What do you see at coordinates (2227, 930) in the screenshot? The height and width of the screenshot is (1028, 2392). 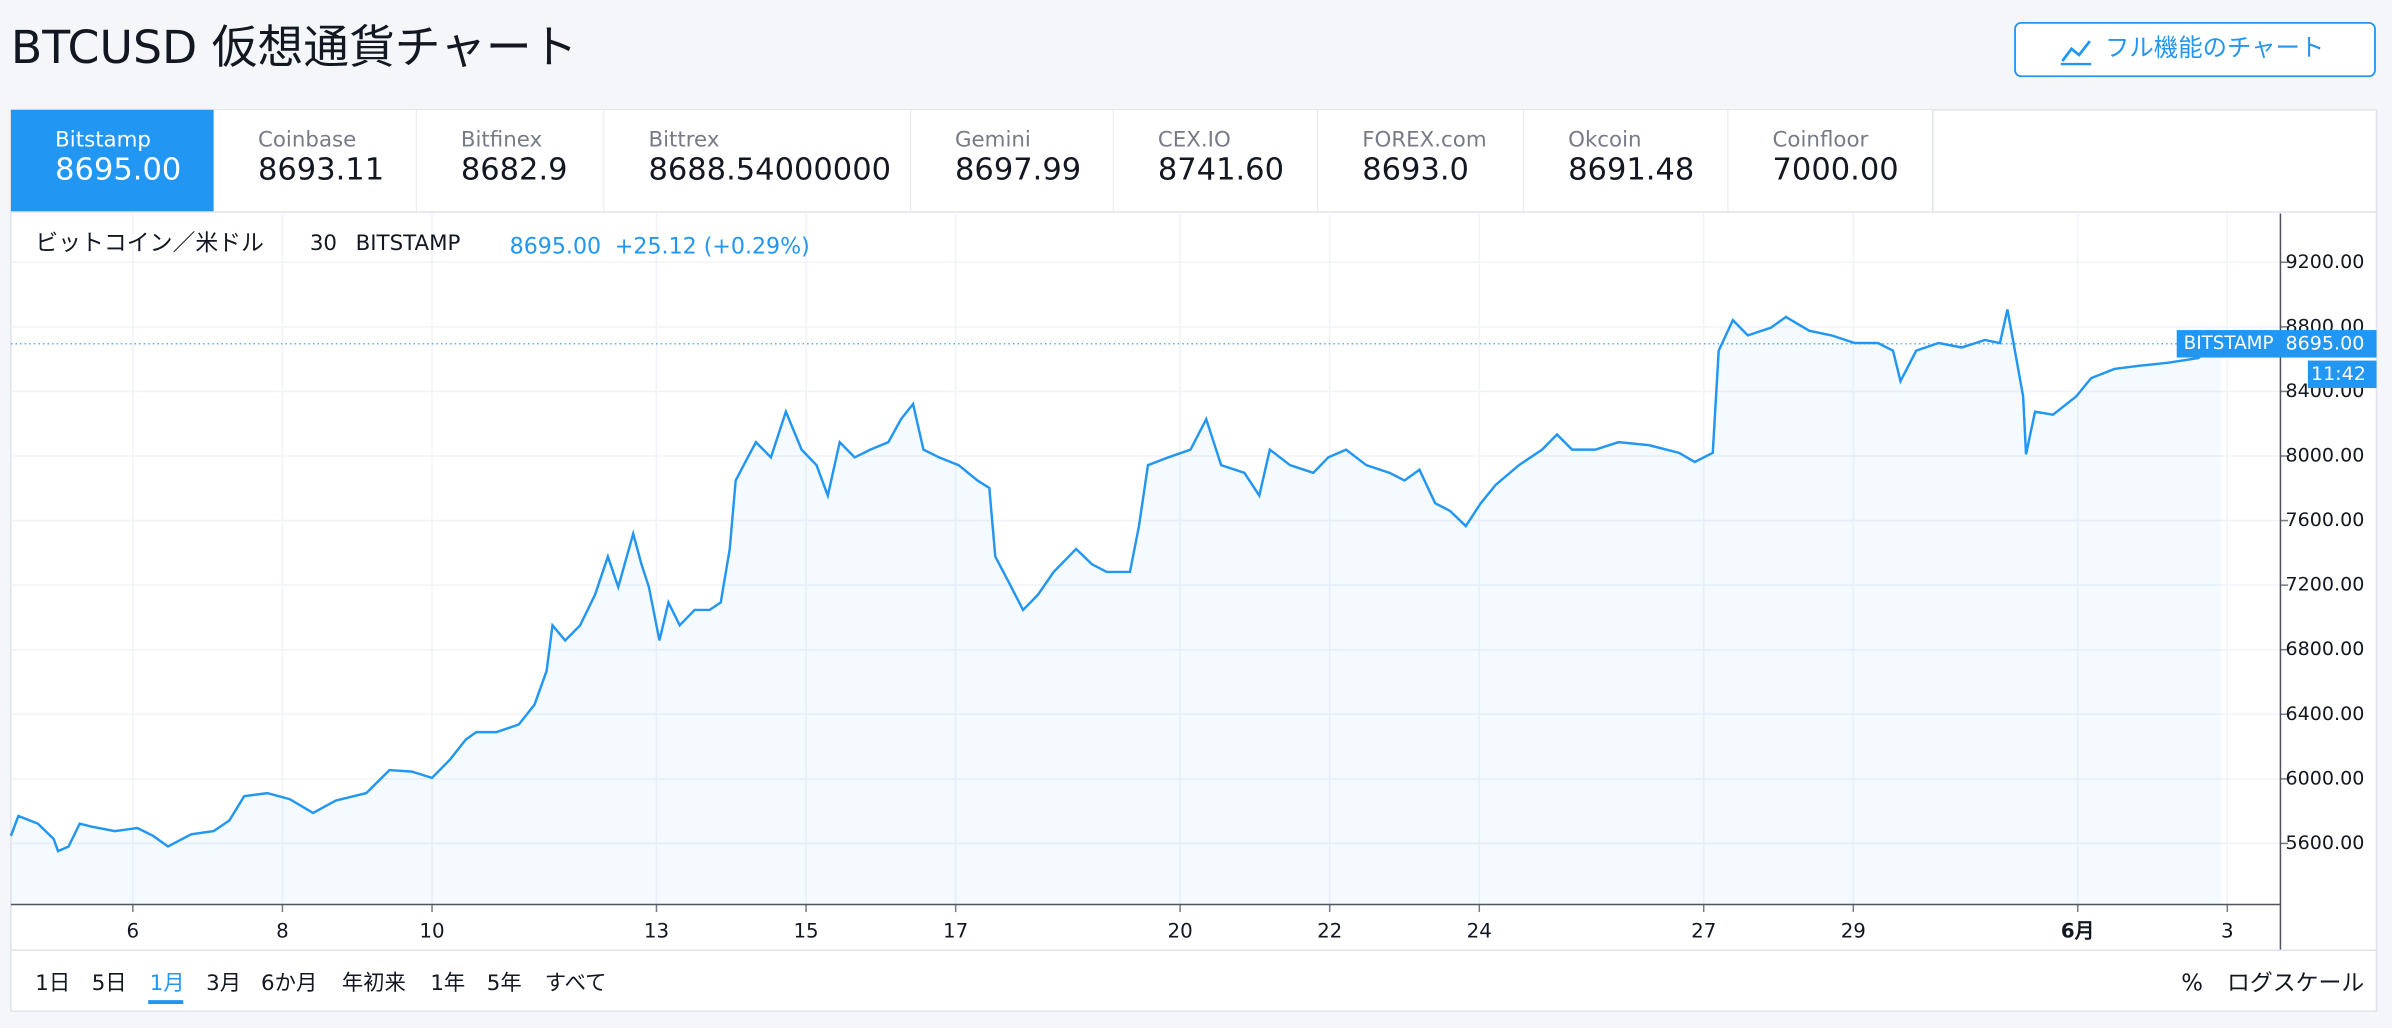 I see `x-tick-label: 3` at bounding box center [2227, 930].